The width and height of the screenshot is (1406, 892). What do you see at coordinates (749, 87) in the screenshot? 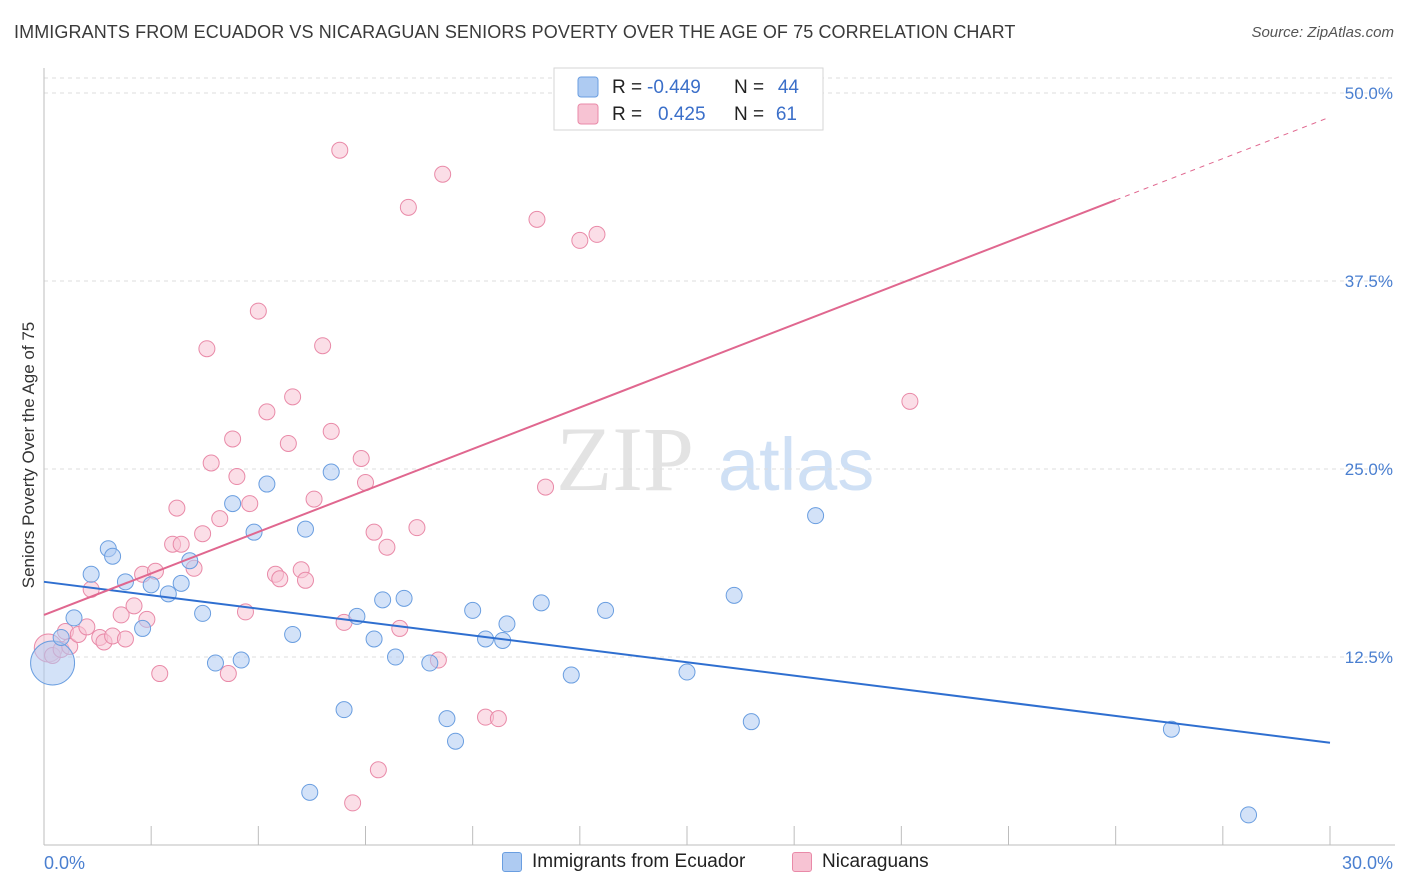
I see `legend-n-label-ecuador: N =` at bounding box center [749, 87].